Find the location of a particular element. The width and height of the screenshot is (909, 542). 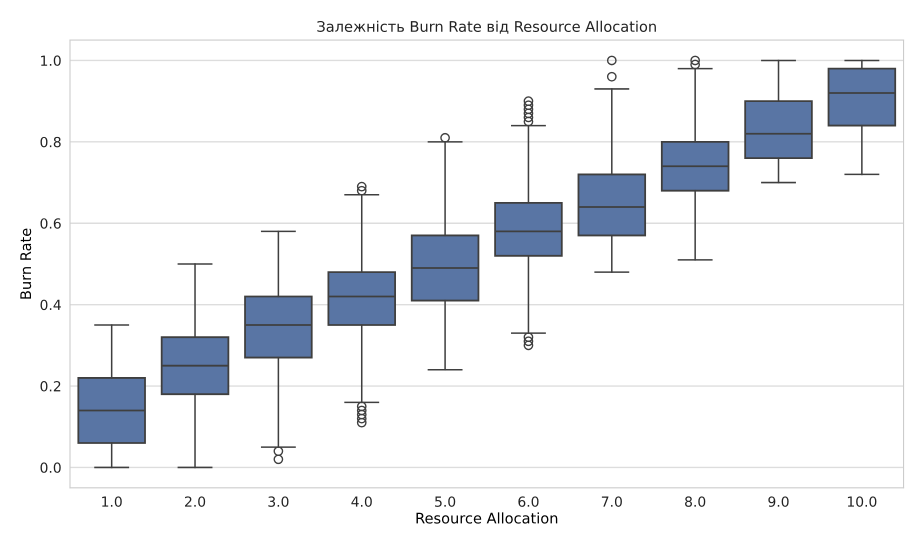

y-tick-label: 1.0 is located at coordinates (51, 60).